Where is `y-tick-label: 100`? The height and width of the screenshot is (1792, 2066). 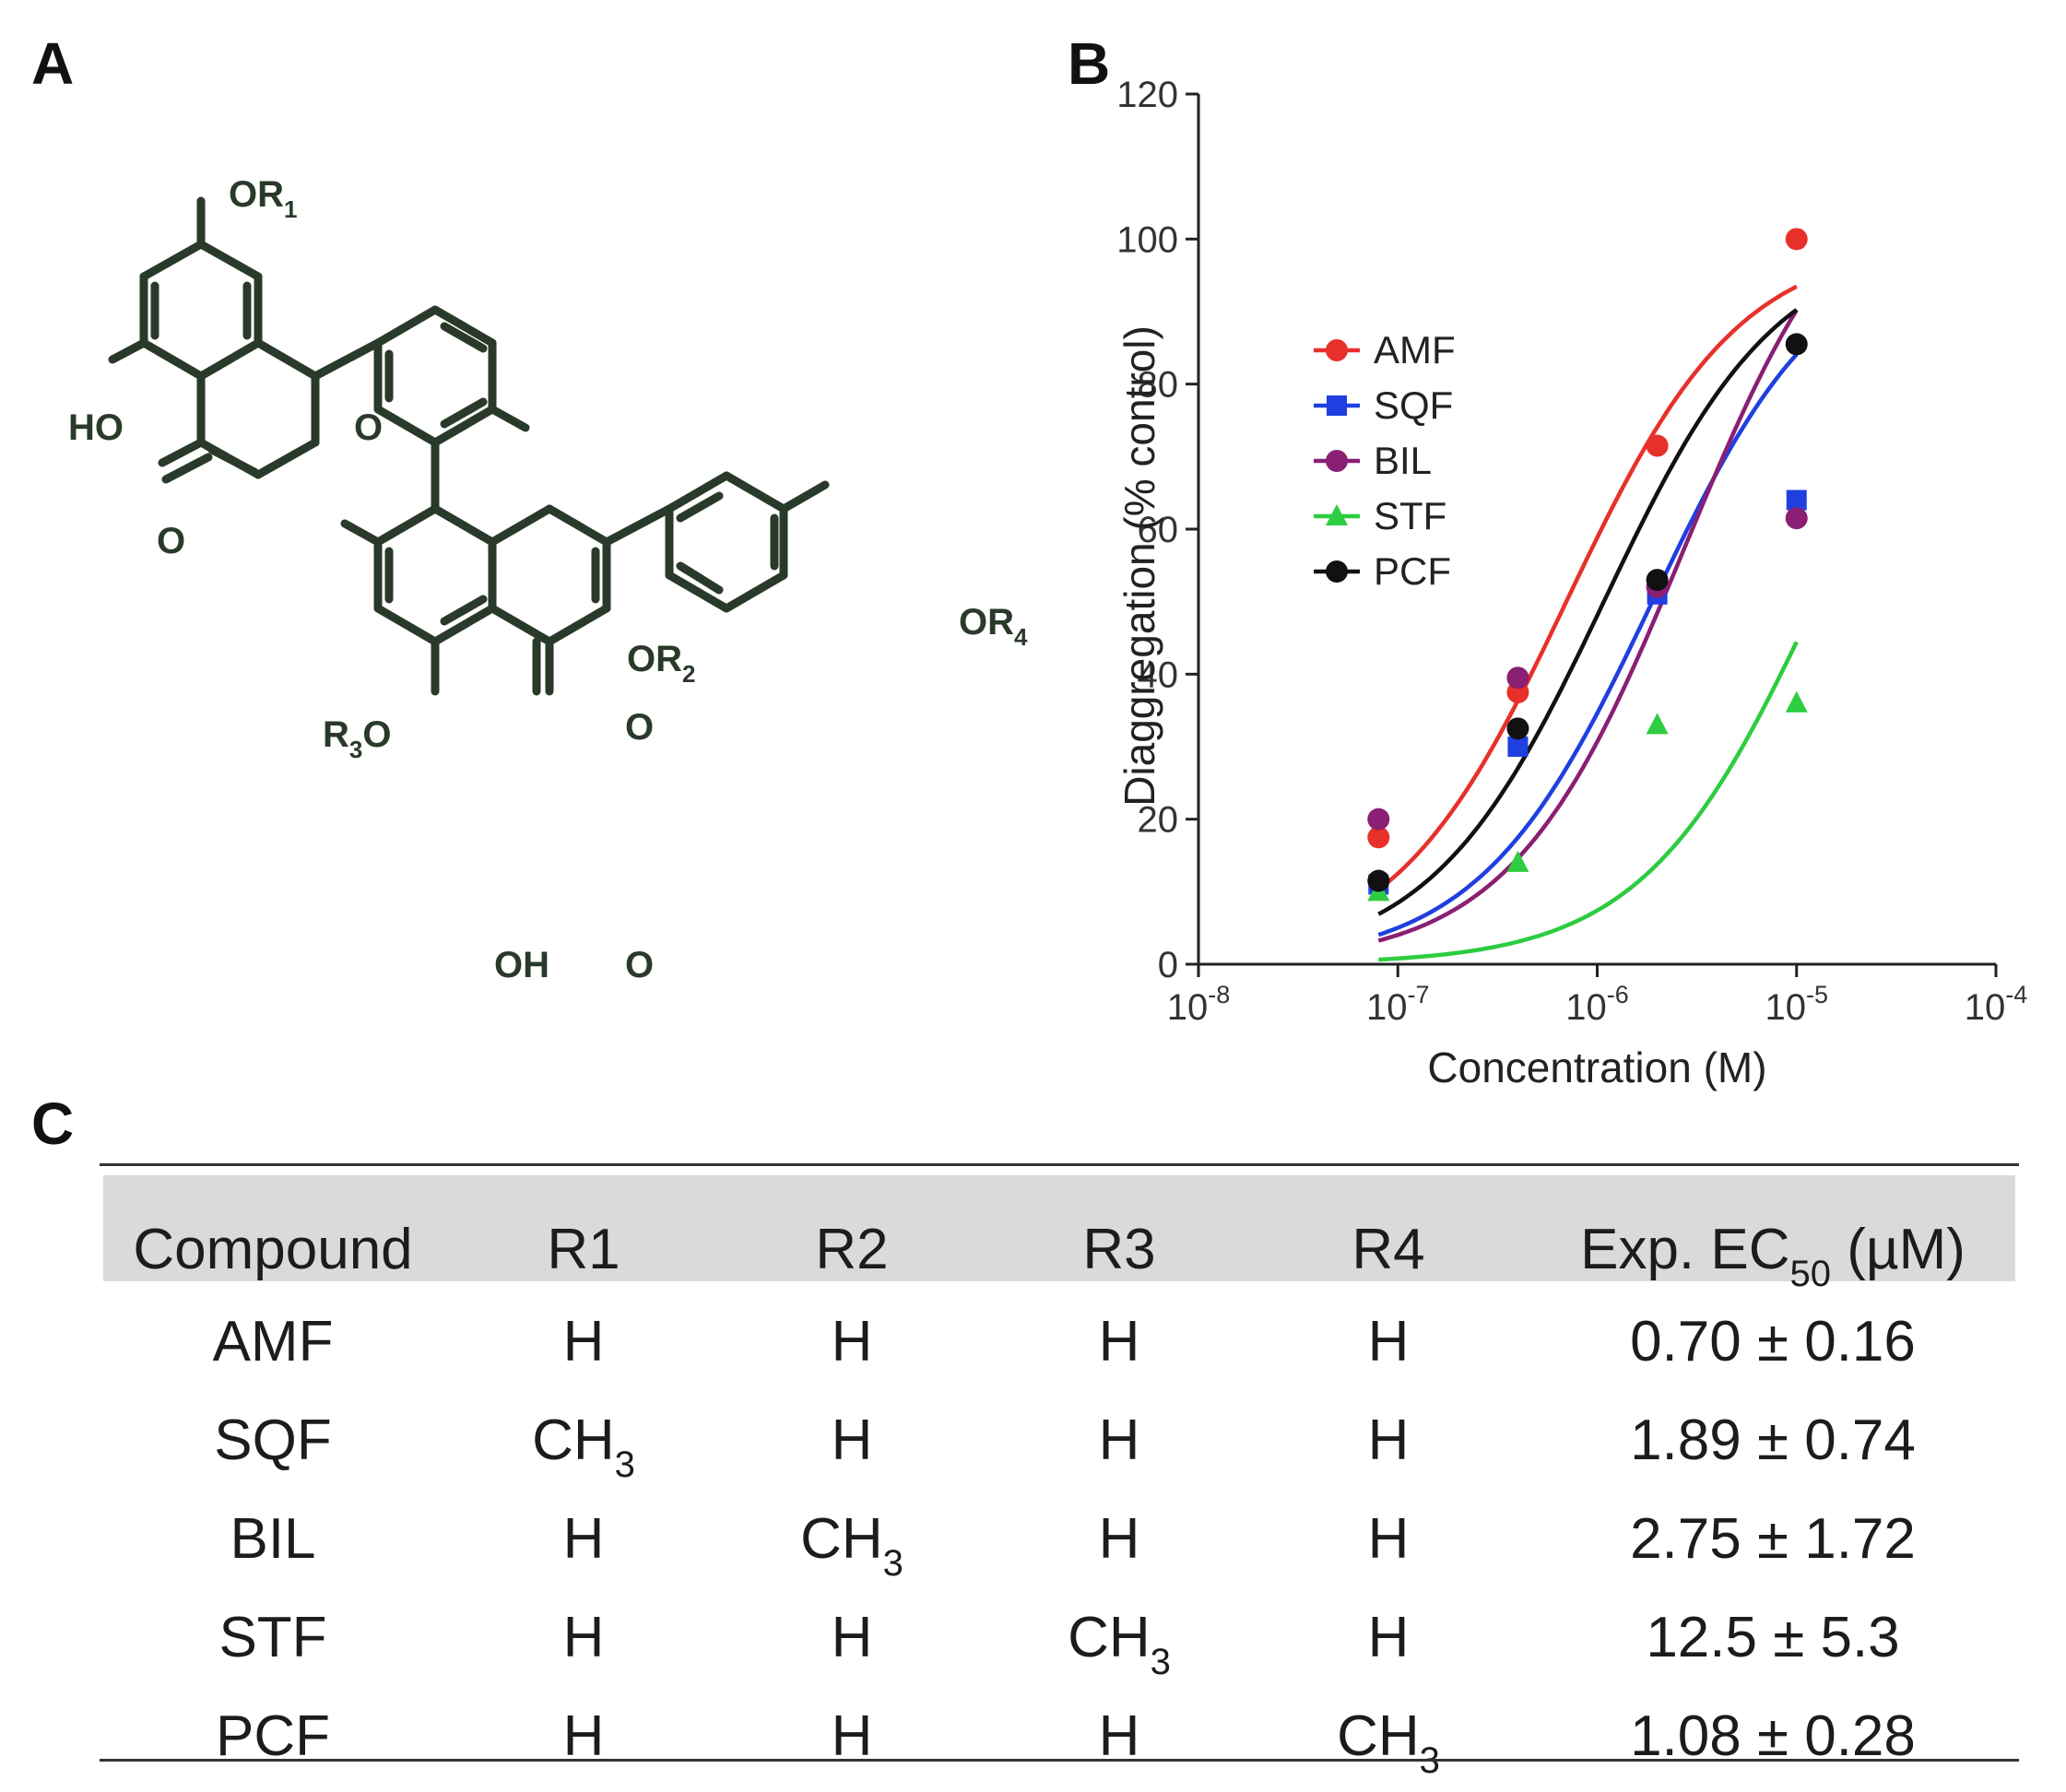
y-tick-label: 100 is located at coordinates (1147, 240).